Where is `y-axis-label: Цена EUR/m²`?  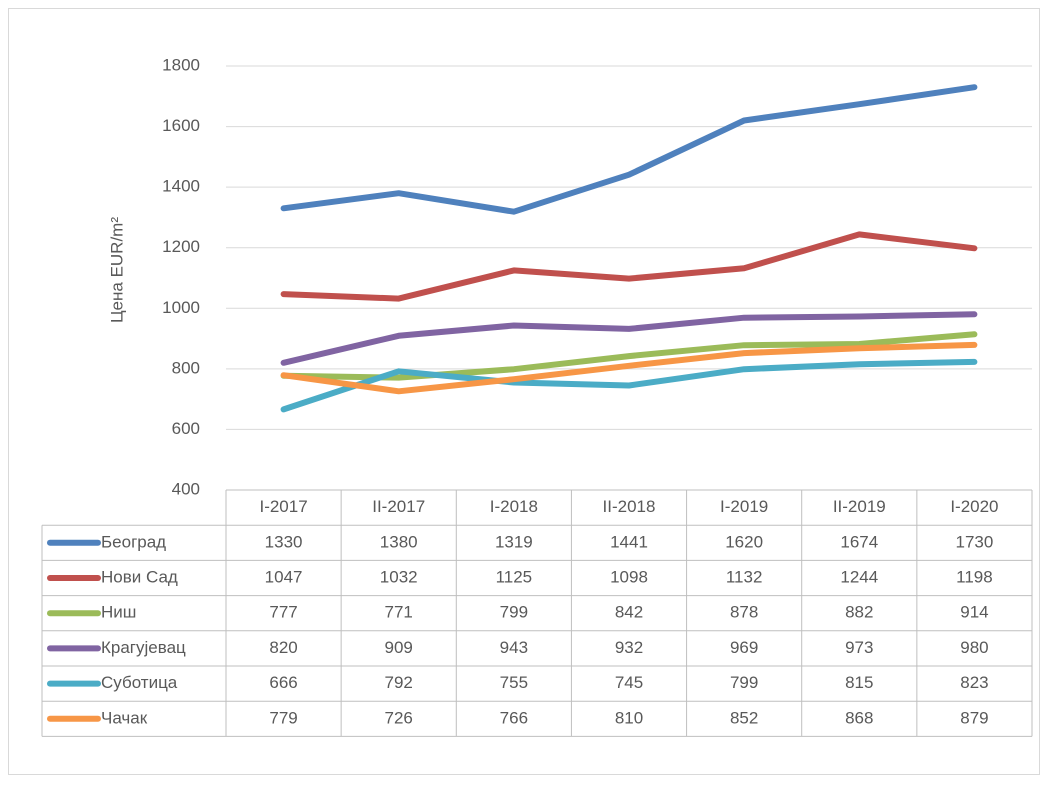 y-axis-label: Цена EUR/m² is located at coordinates (116, 270).